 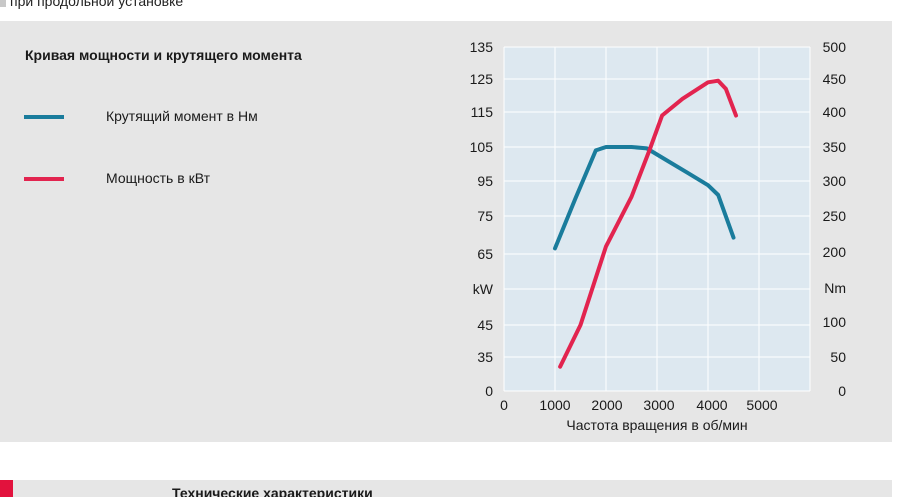 What do you see at coordinates (842, 391) in the screenshot?
I see `y-right-tick-label-10: 0` at bounding box center [842, 391].